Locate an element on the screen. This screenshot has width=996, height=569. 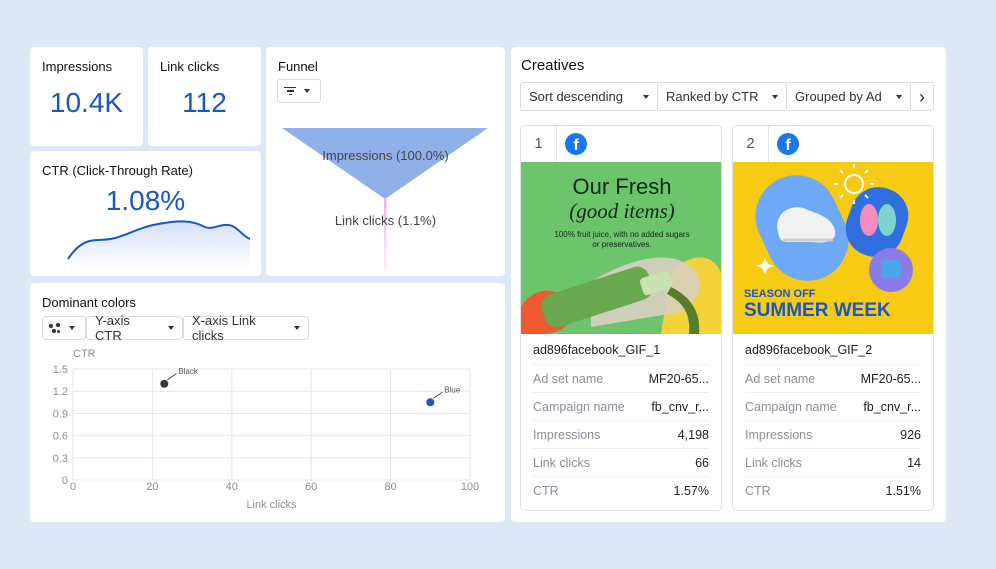
rank-dropdown: Ranked by CTR is located at coordinates (722, 96).